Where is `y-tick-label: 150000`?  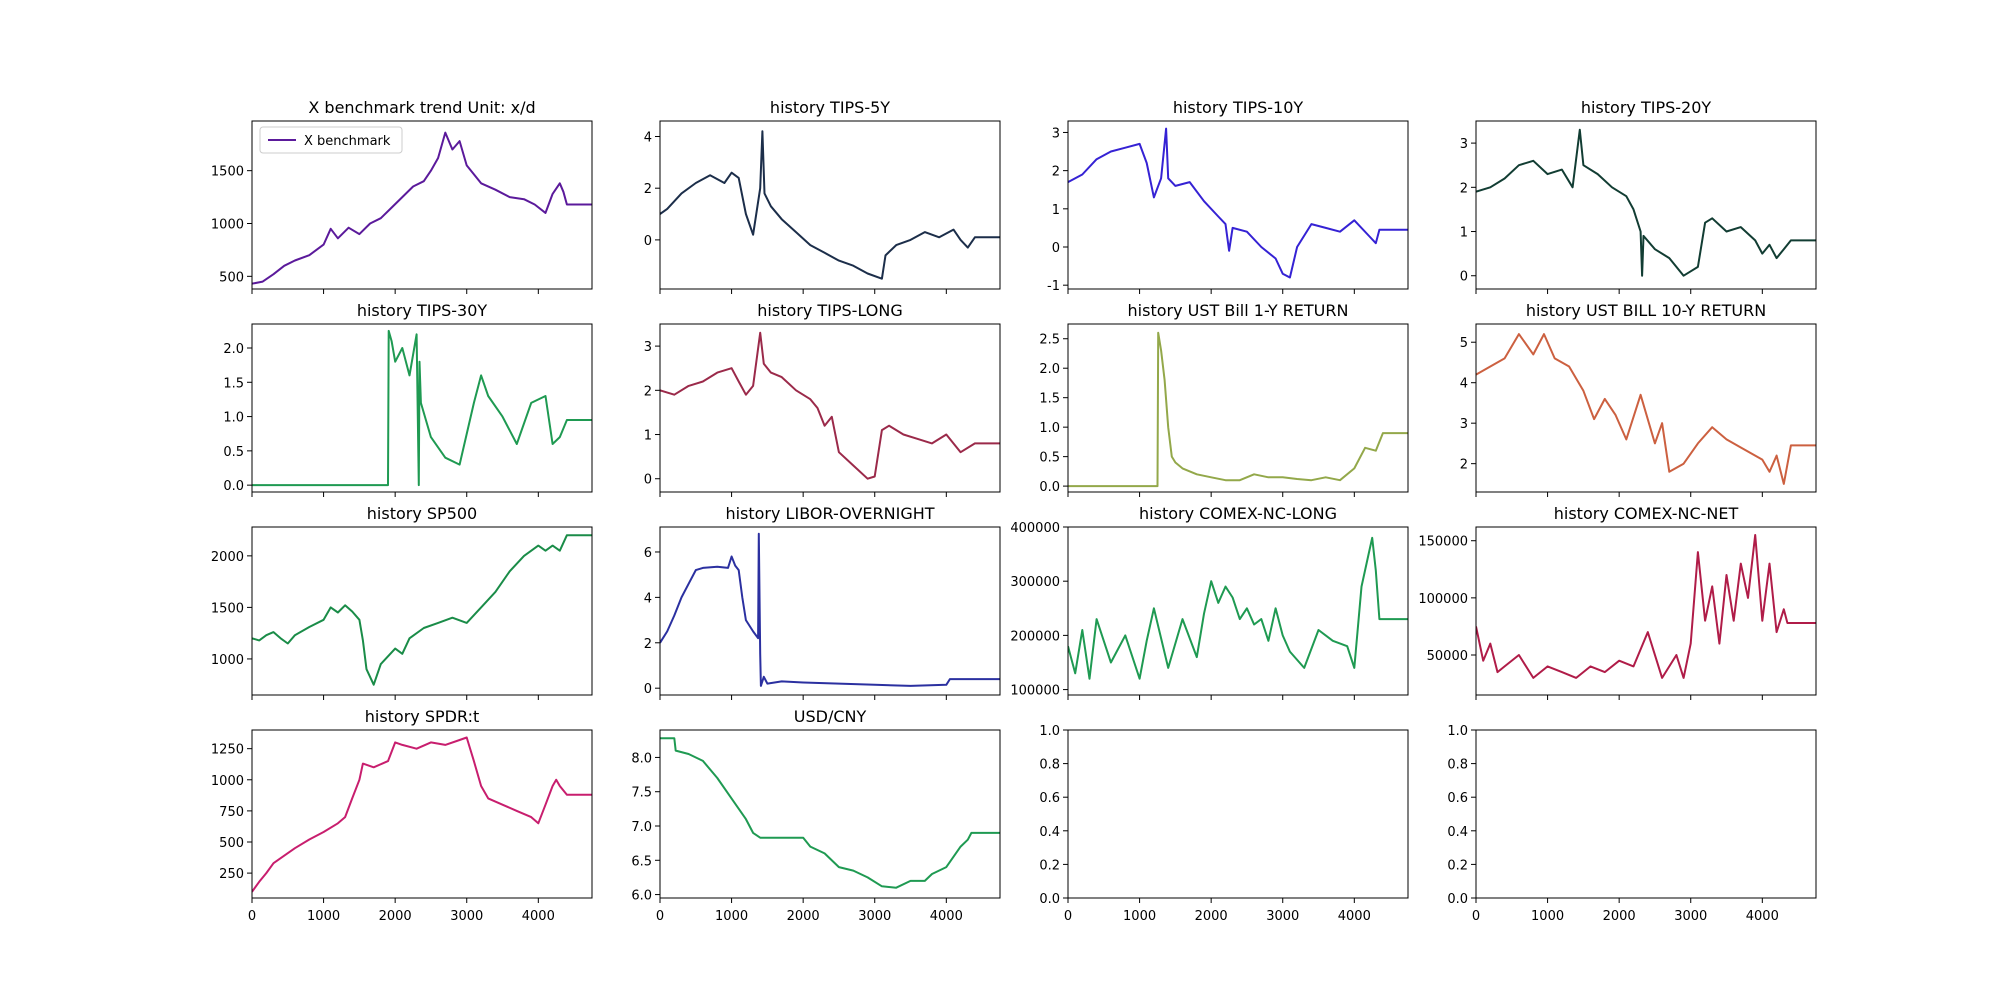 y-tick-label: 150000 is located at coordinates (1443, 542).